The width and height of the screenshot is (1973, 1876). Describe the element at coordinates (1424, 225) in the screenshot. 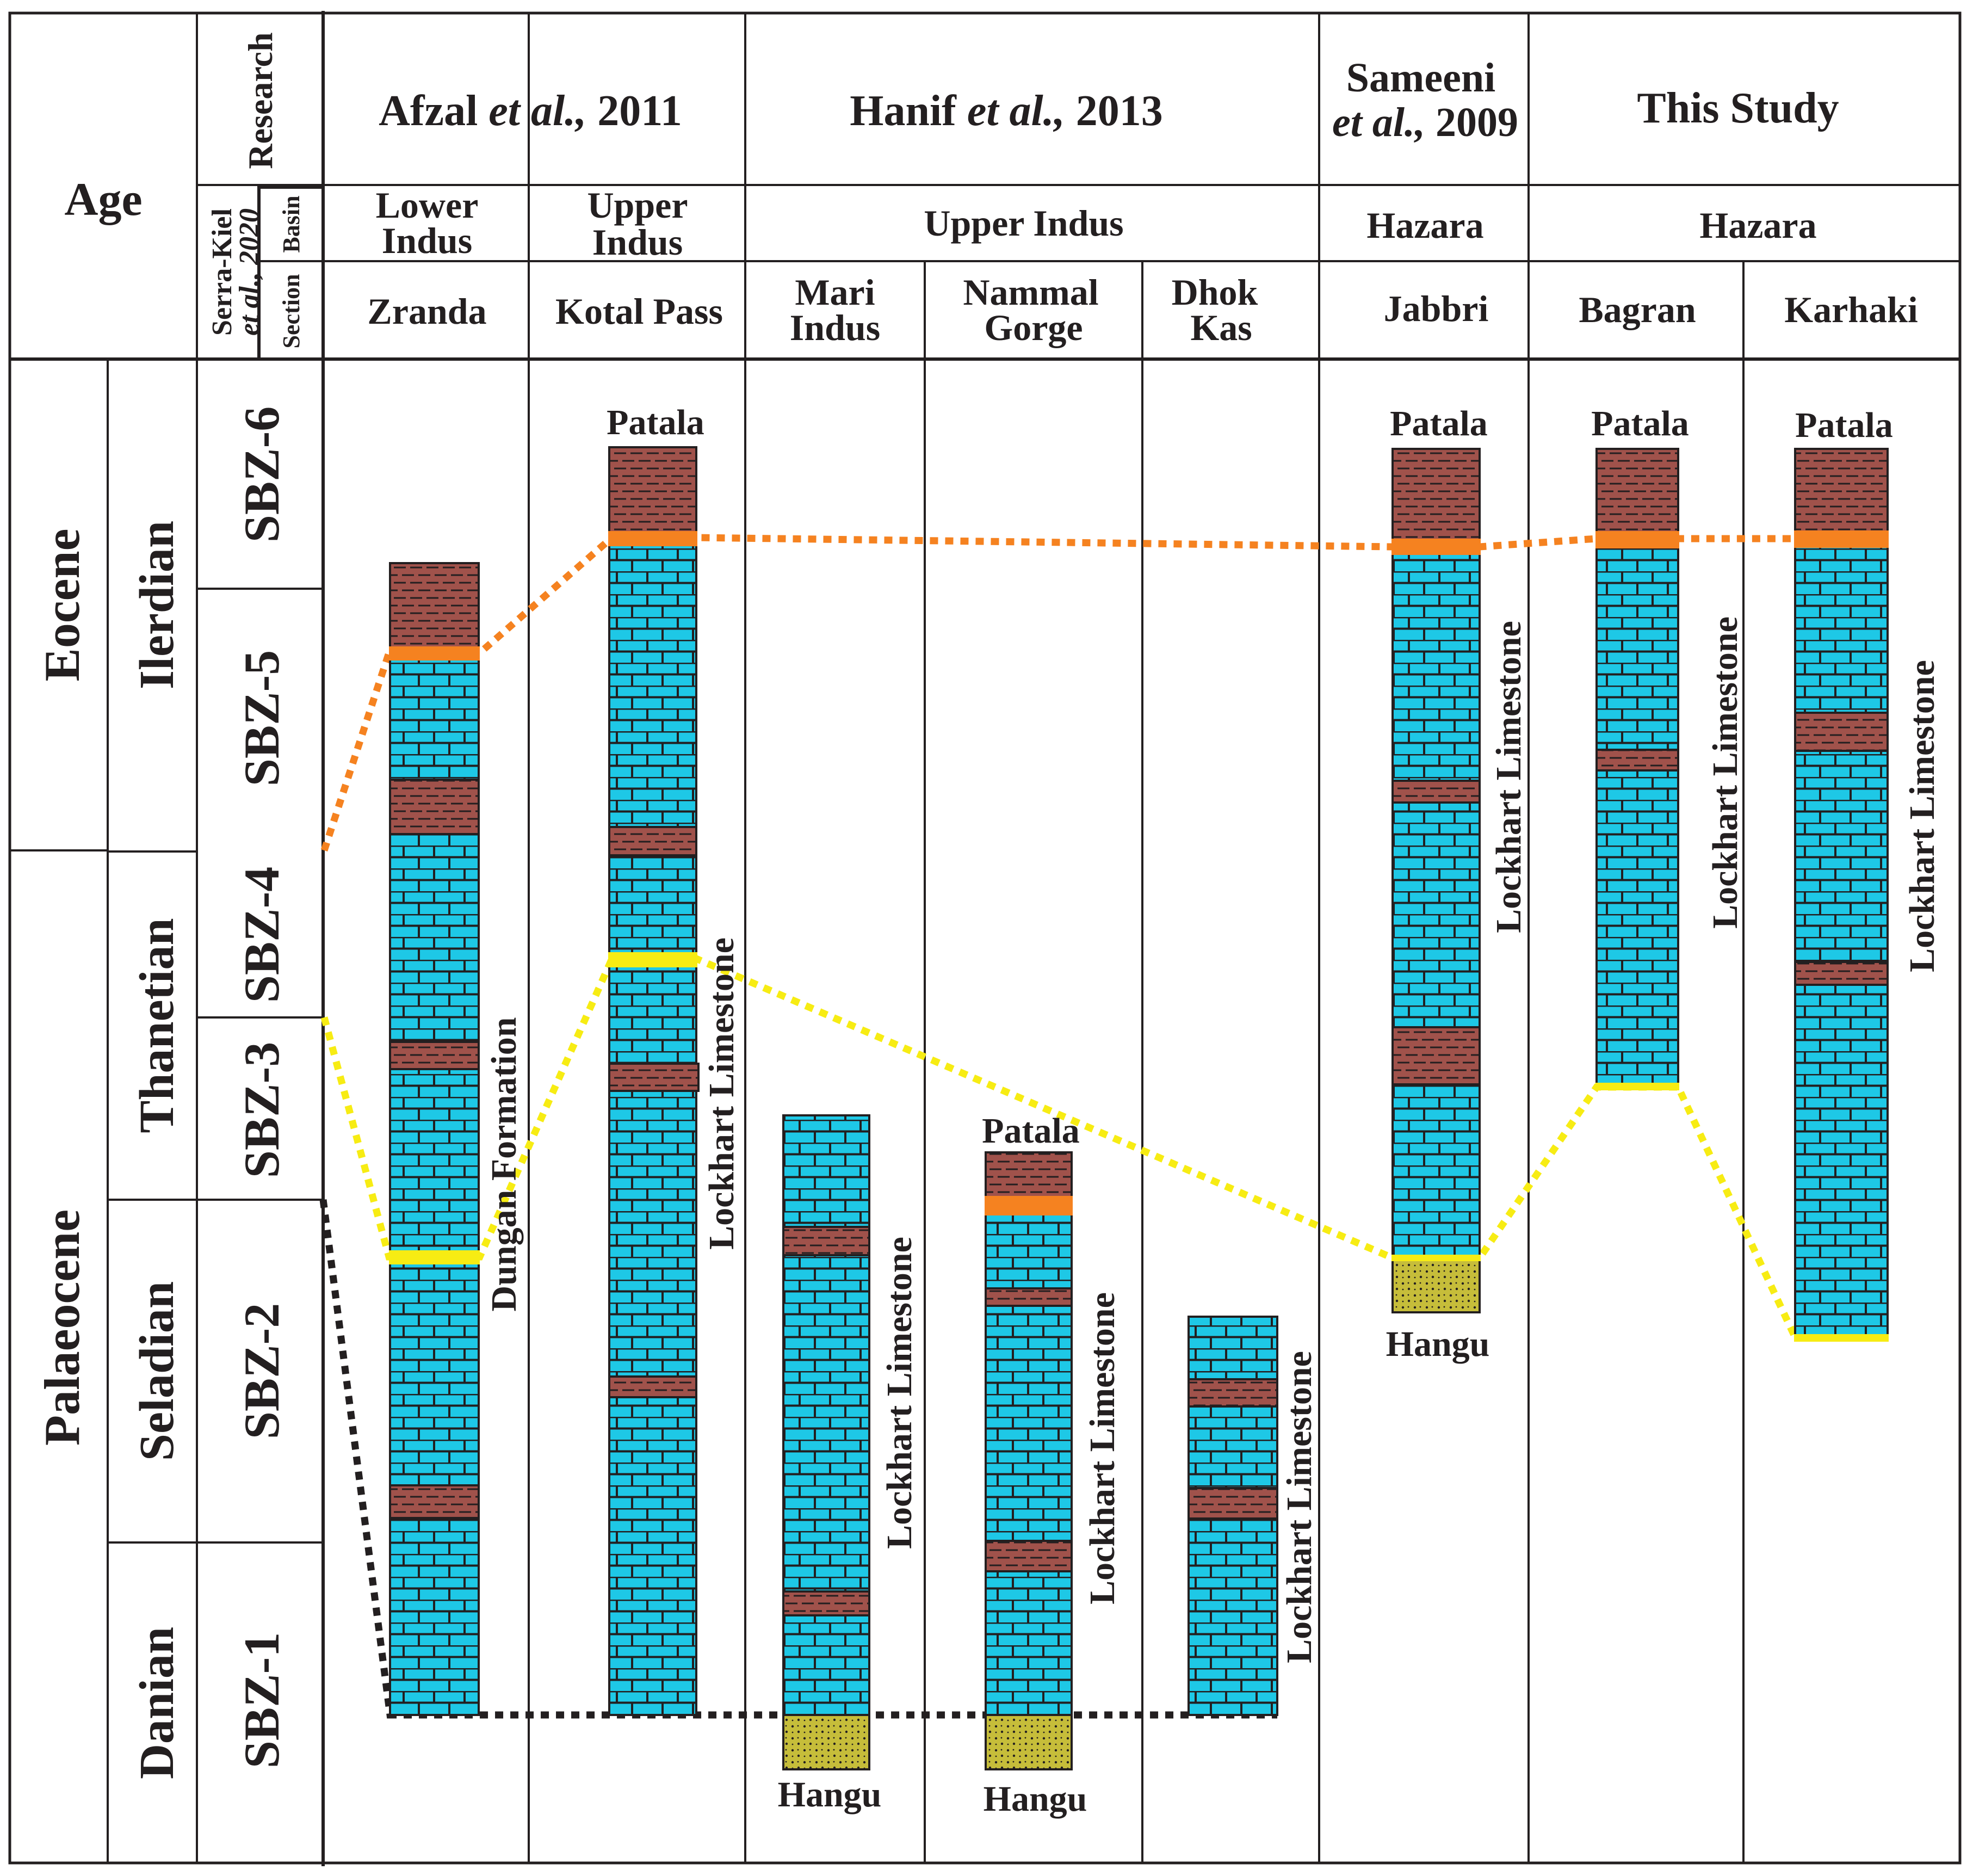

I see `basin-hazara-1: Hazara` at that location.